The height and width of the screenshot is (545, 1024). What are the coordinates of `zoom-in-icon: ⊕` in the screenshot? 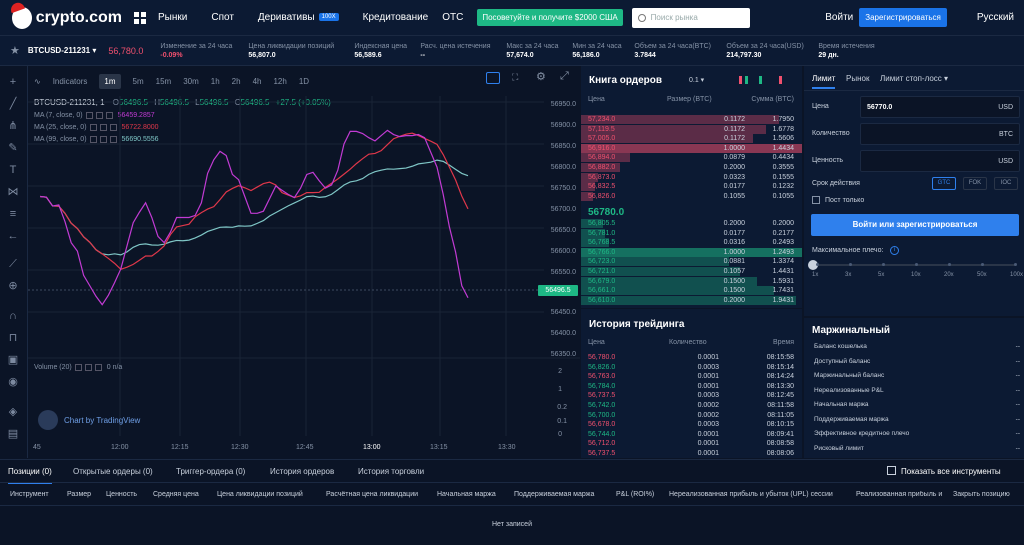 It's located at (13, 286).